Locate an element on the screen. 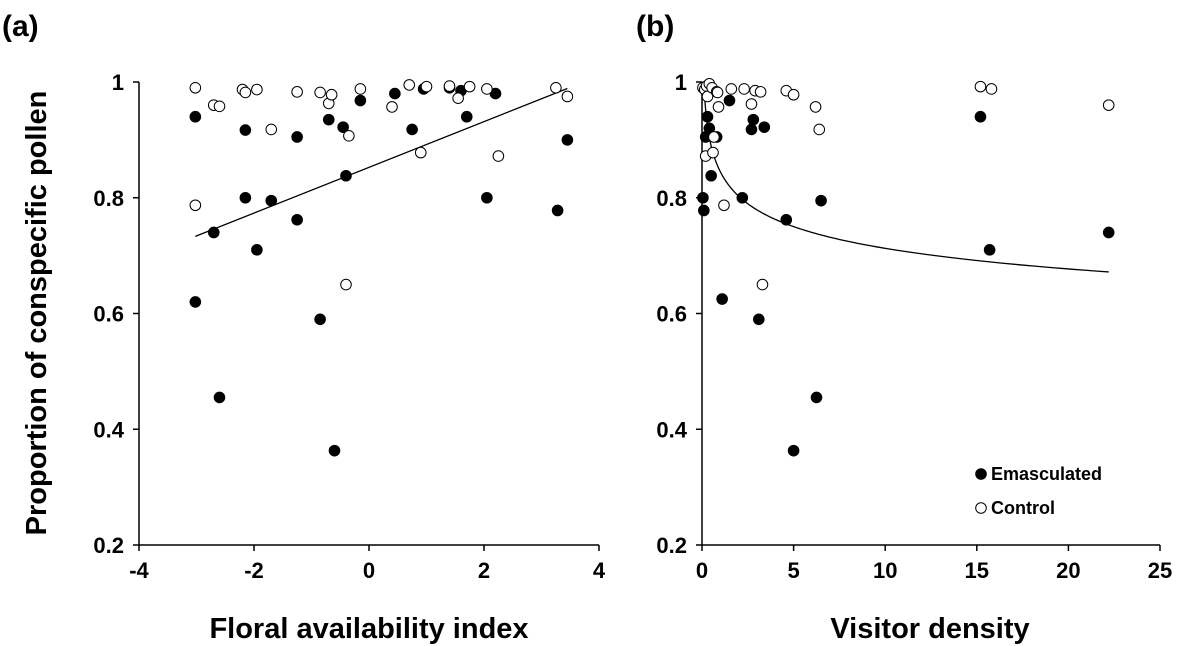 The image size is (1186, 646). x-tick-label-a: 2 is located at coordinates (484, 570).